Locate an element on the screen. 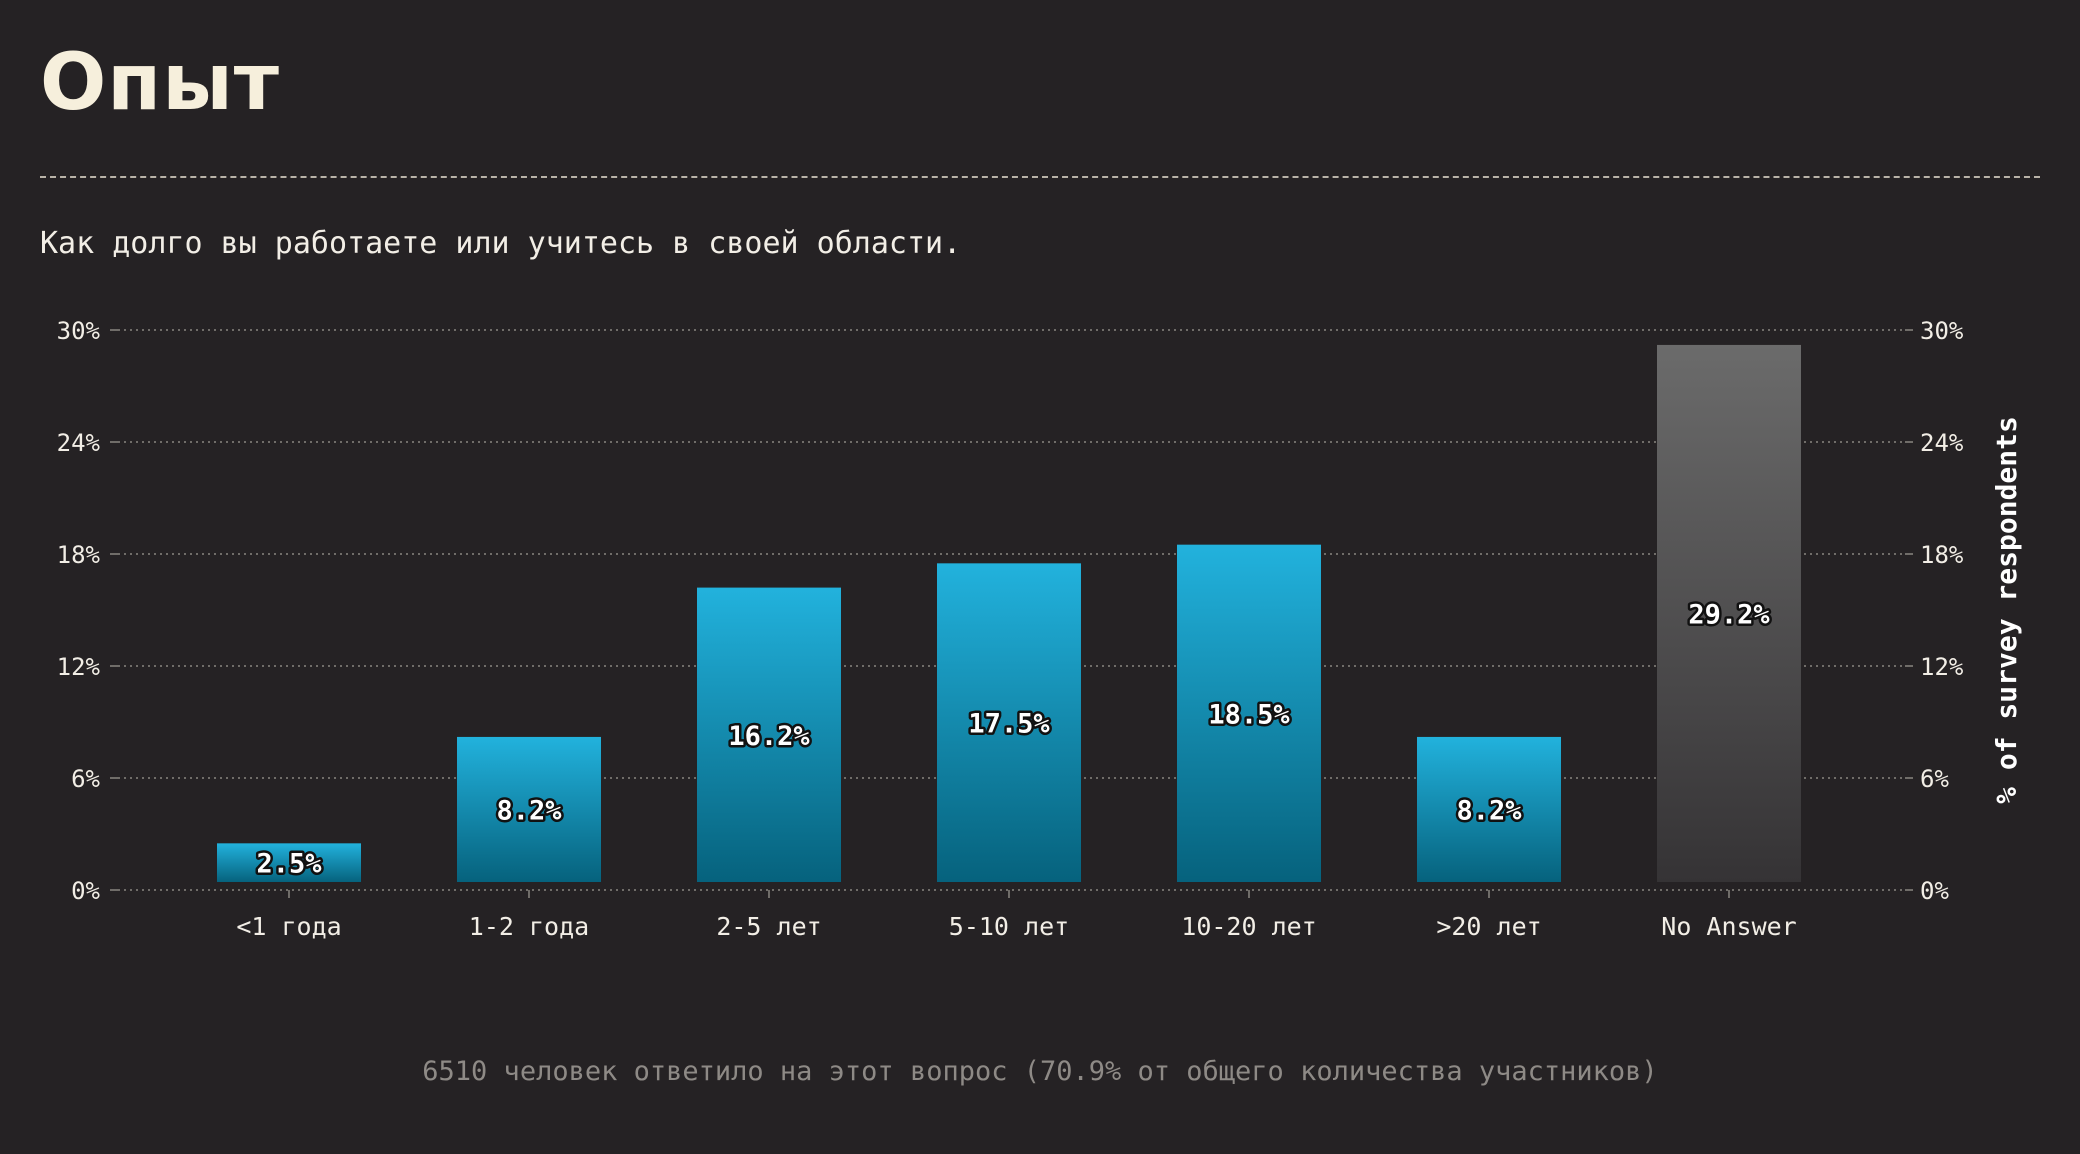 The height and width of the screenshot is (1154, 2080). ytick-label-left: 24% is located at coordinates (79, 443).